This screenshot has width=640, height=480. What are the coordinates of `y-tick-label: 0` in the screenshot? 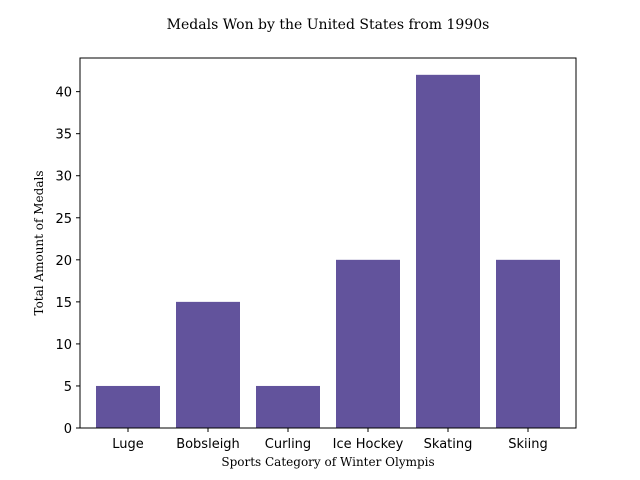 It's located at (68, 429).